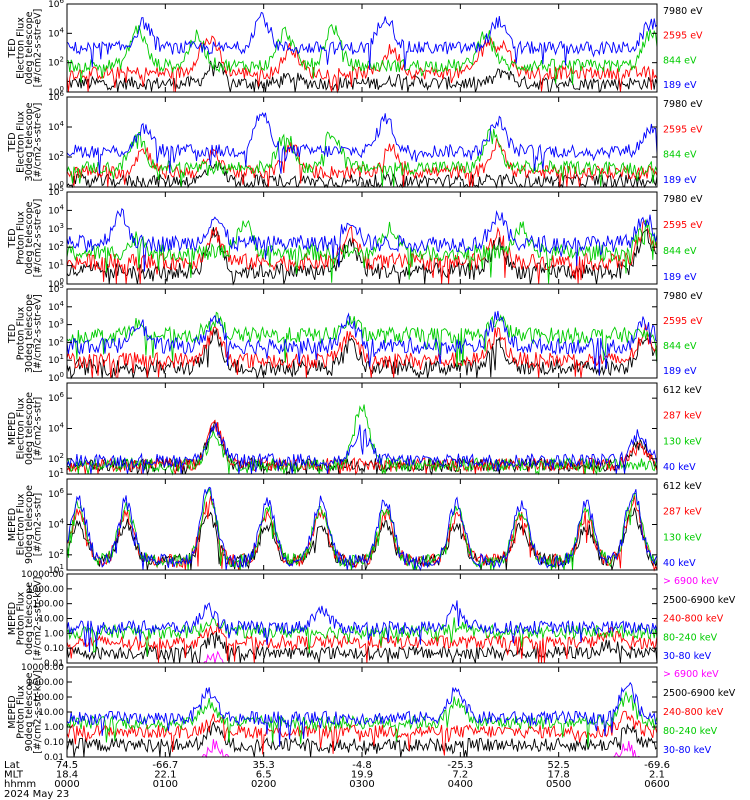 Image resolution: width=750 pixels, height=800 pixels. I want to click on footer-value: -25.3, so click(460, 765).